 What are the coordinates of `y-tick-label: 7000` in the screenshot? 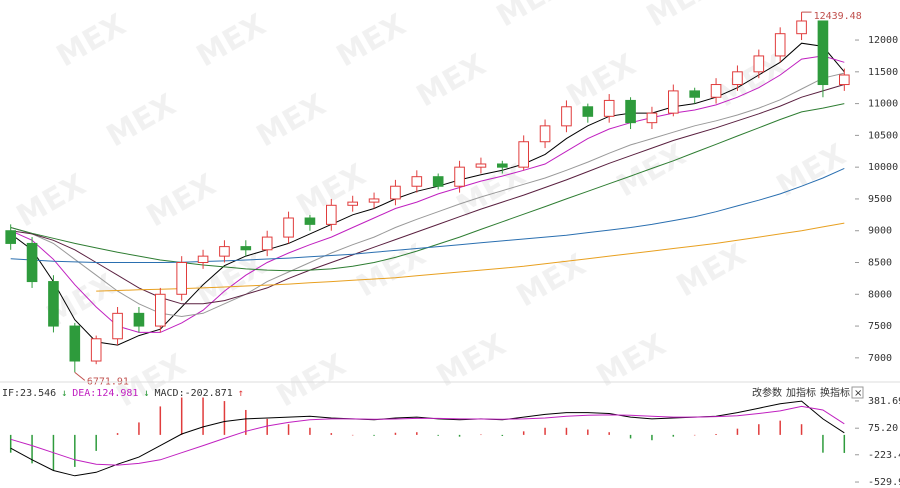 It's located at (880, 358).